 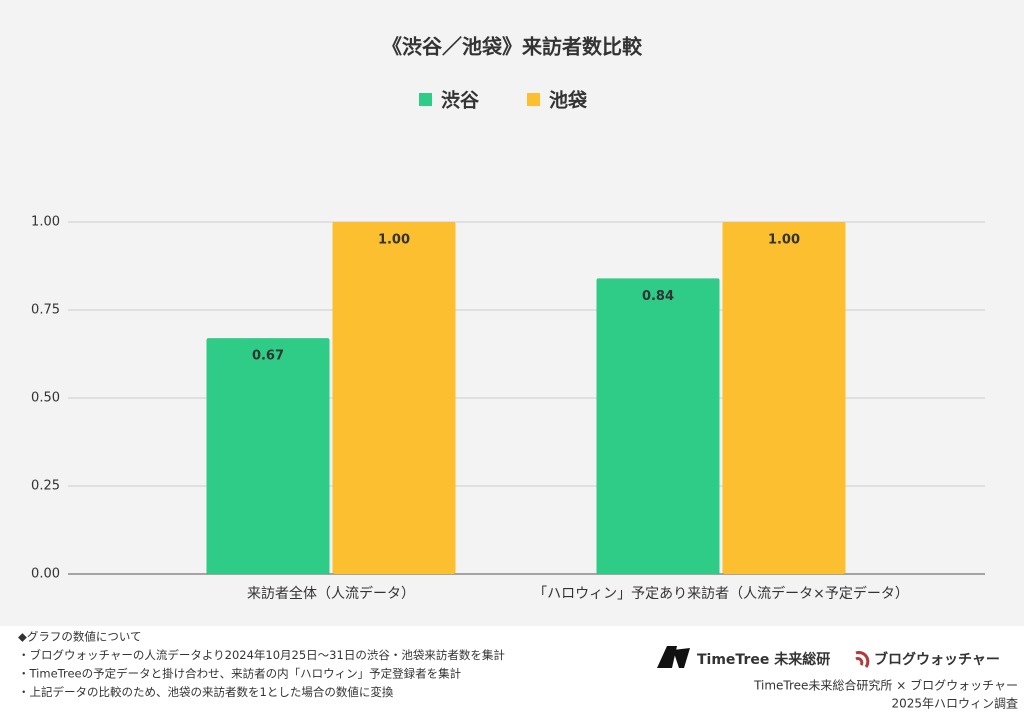 I want to click on value-label: 0.67, so click(x=268, y=356).